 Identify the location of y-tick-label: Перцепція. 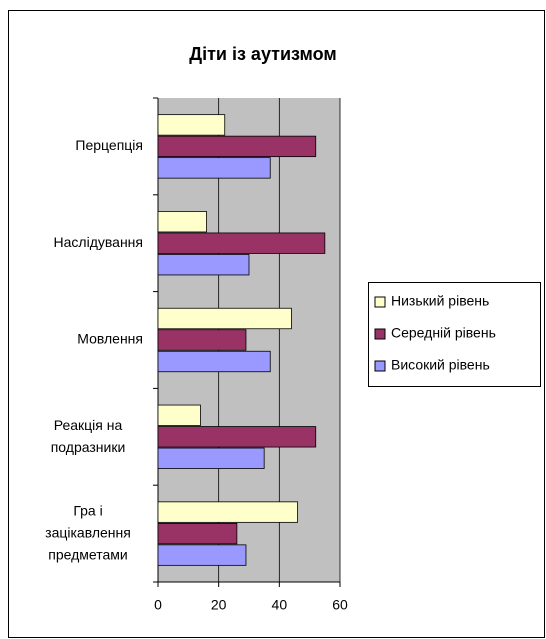
(109, 145).